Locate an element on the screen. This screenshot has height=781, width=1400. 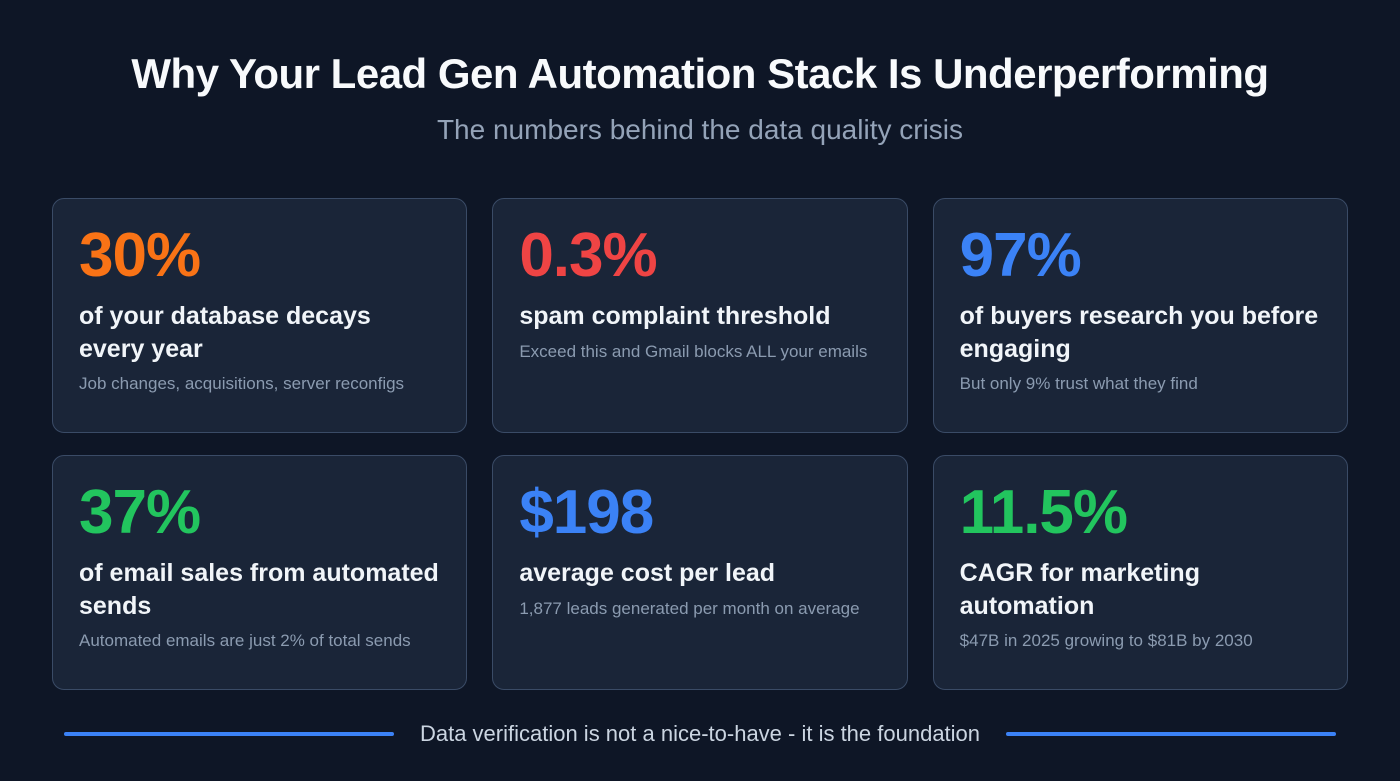
stat-value: 0.3% is located at coordinates (588, 255).